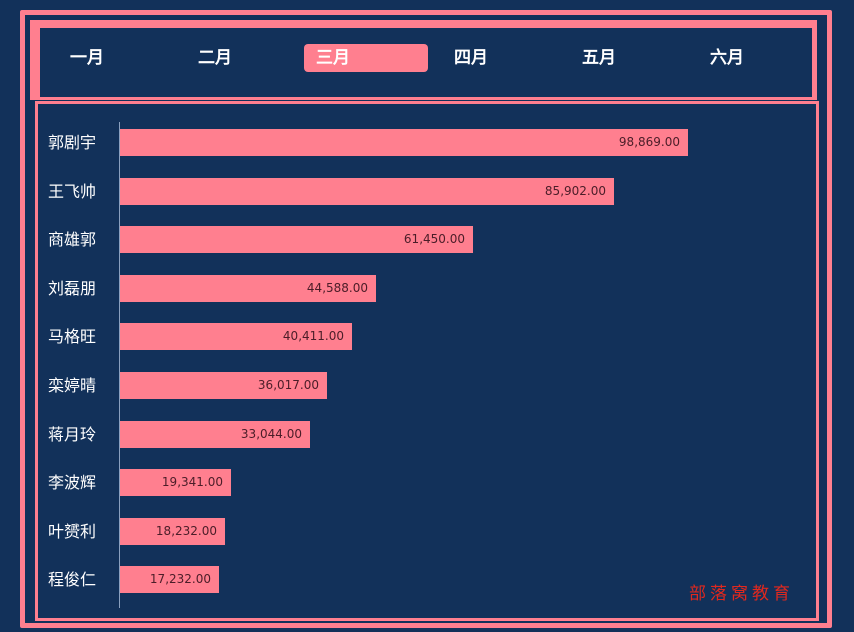 This screenshot has height=632, width=854. What do you see at coordinates (434, 239) in the screenshot?
I see `bar-value-label: 61,450.00` at bounding box center [434, 239].